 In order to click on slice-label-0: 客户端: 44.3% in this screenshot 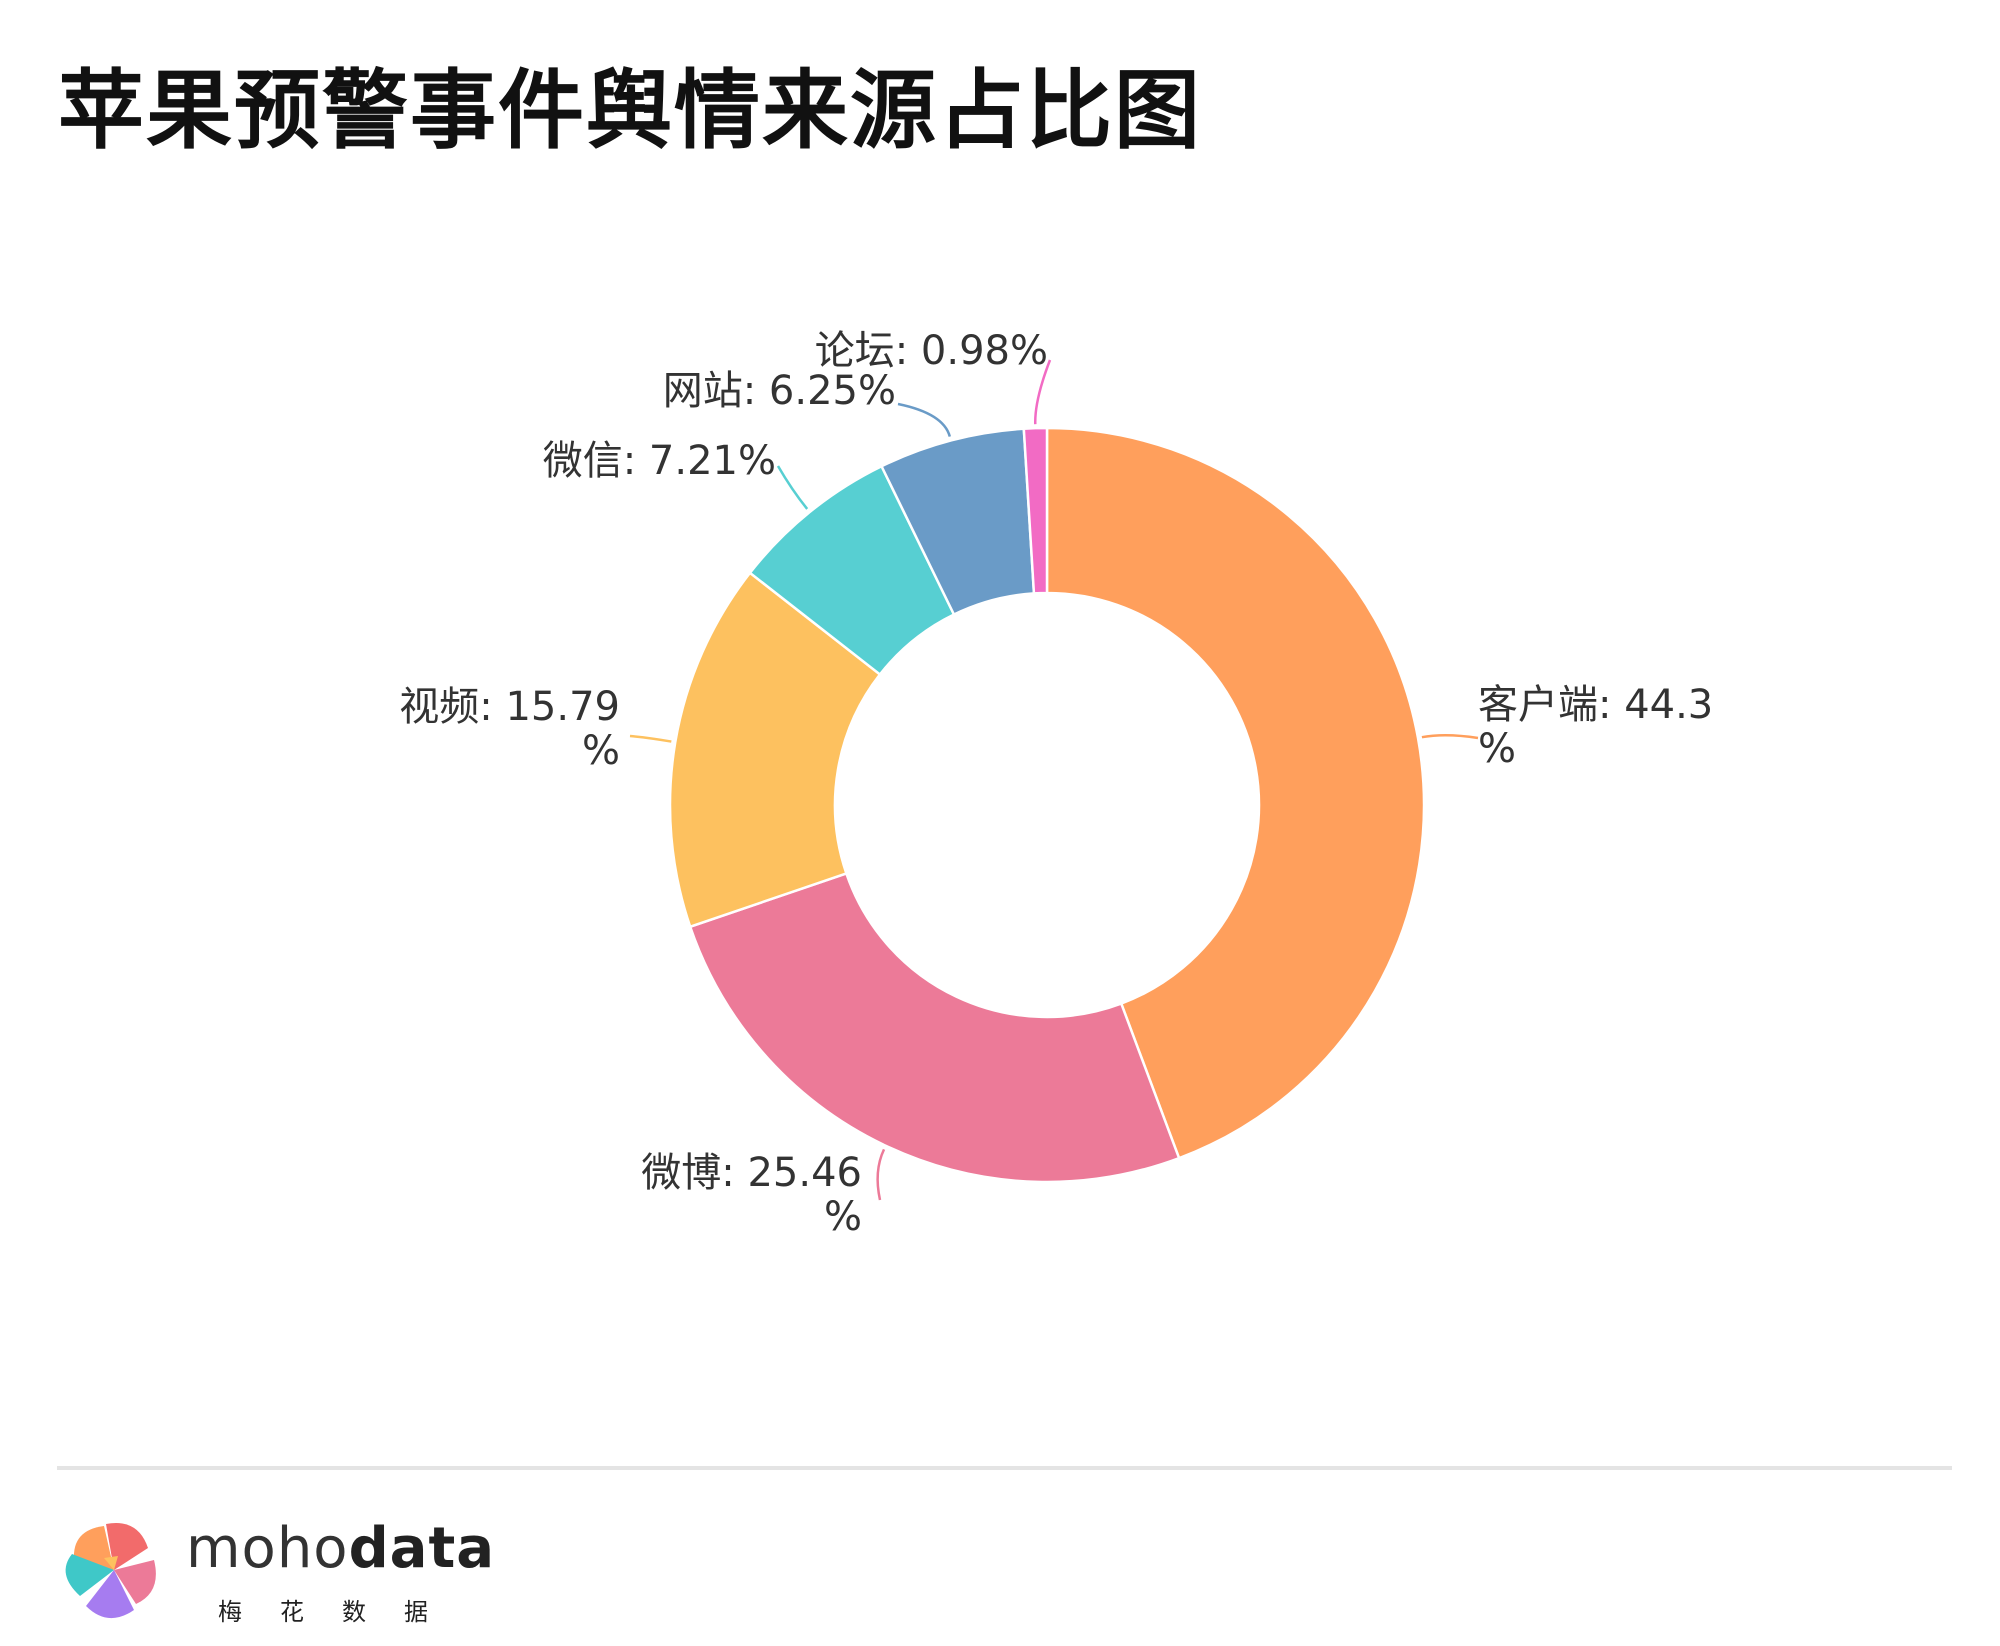, I will do `click(1595, 727)`.